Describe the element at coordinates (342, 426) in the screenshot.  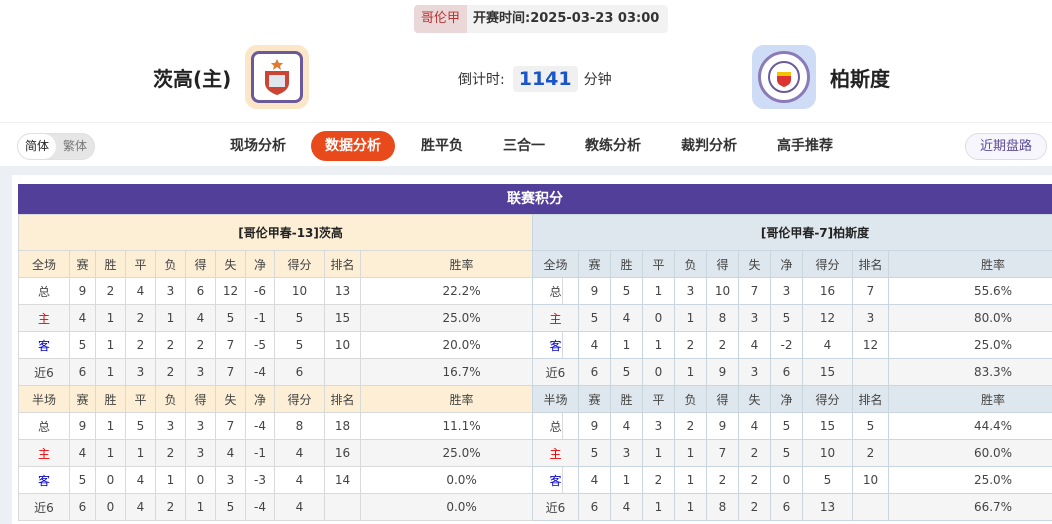
I see `table-cell: 18` at that location.